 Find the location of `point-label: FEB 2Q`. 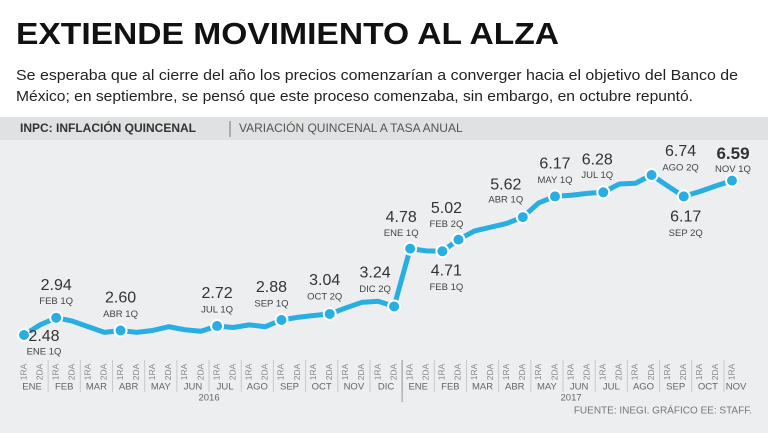

point-label: FEB 2Q is located at coordinates (447, 224).